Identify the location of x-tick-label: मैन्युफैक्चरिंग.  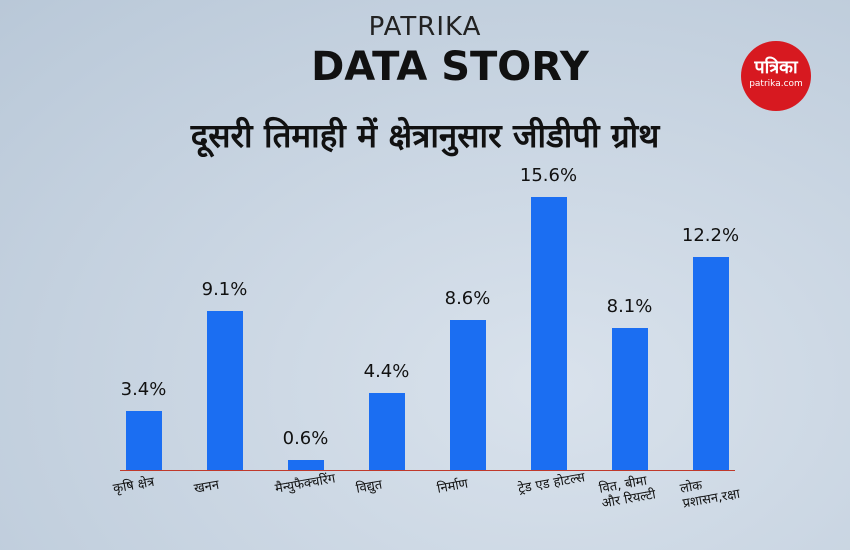
(305, 484).